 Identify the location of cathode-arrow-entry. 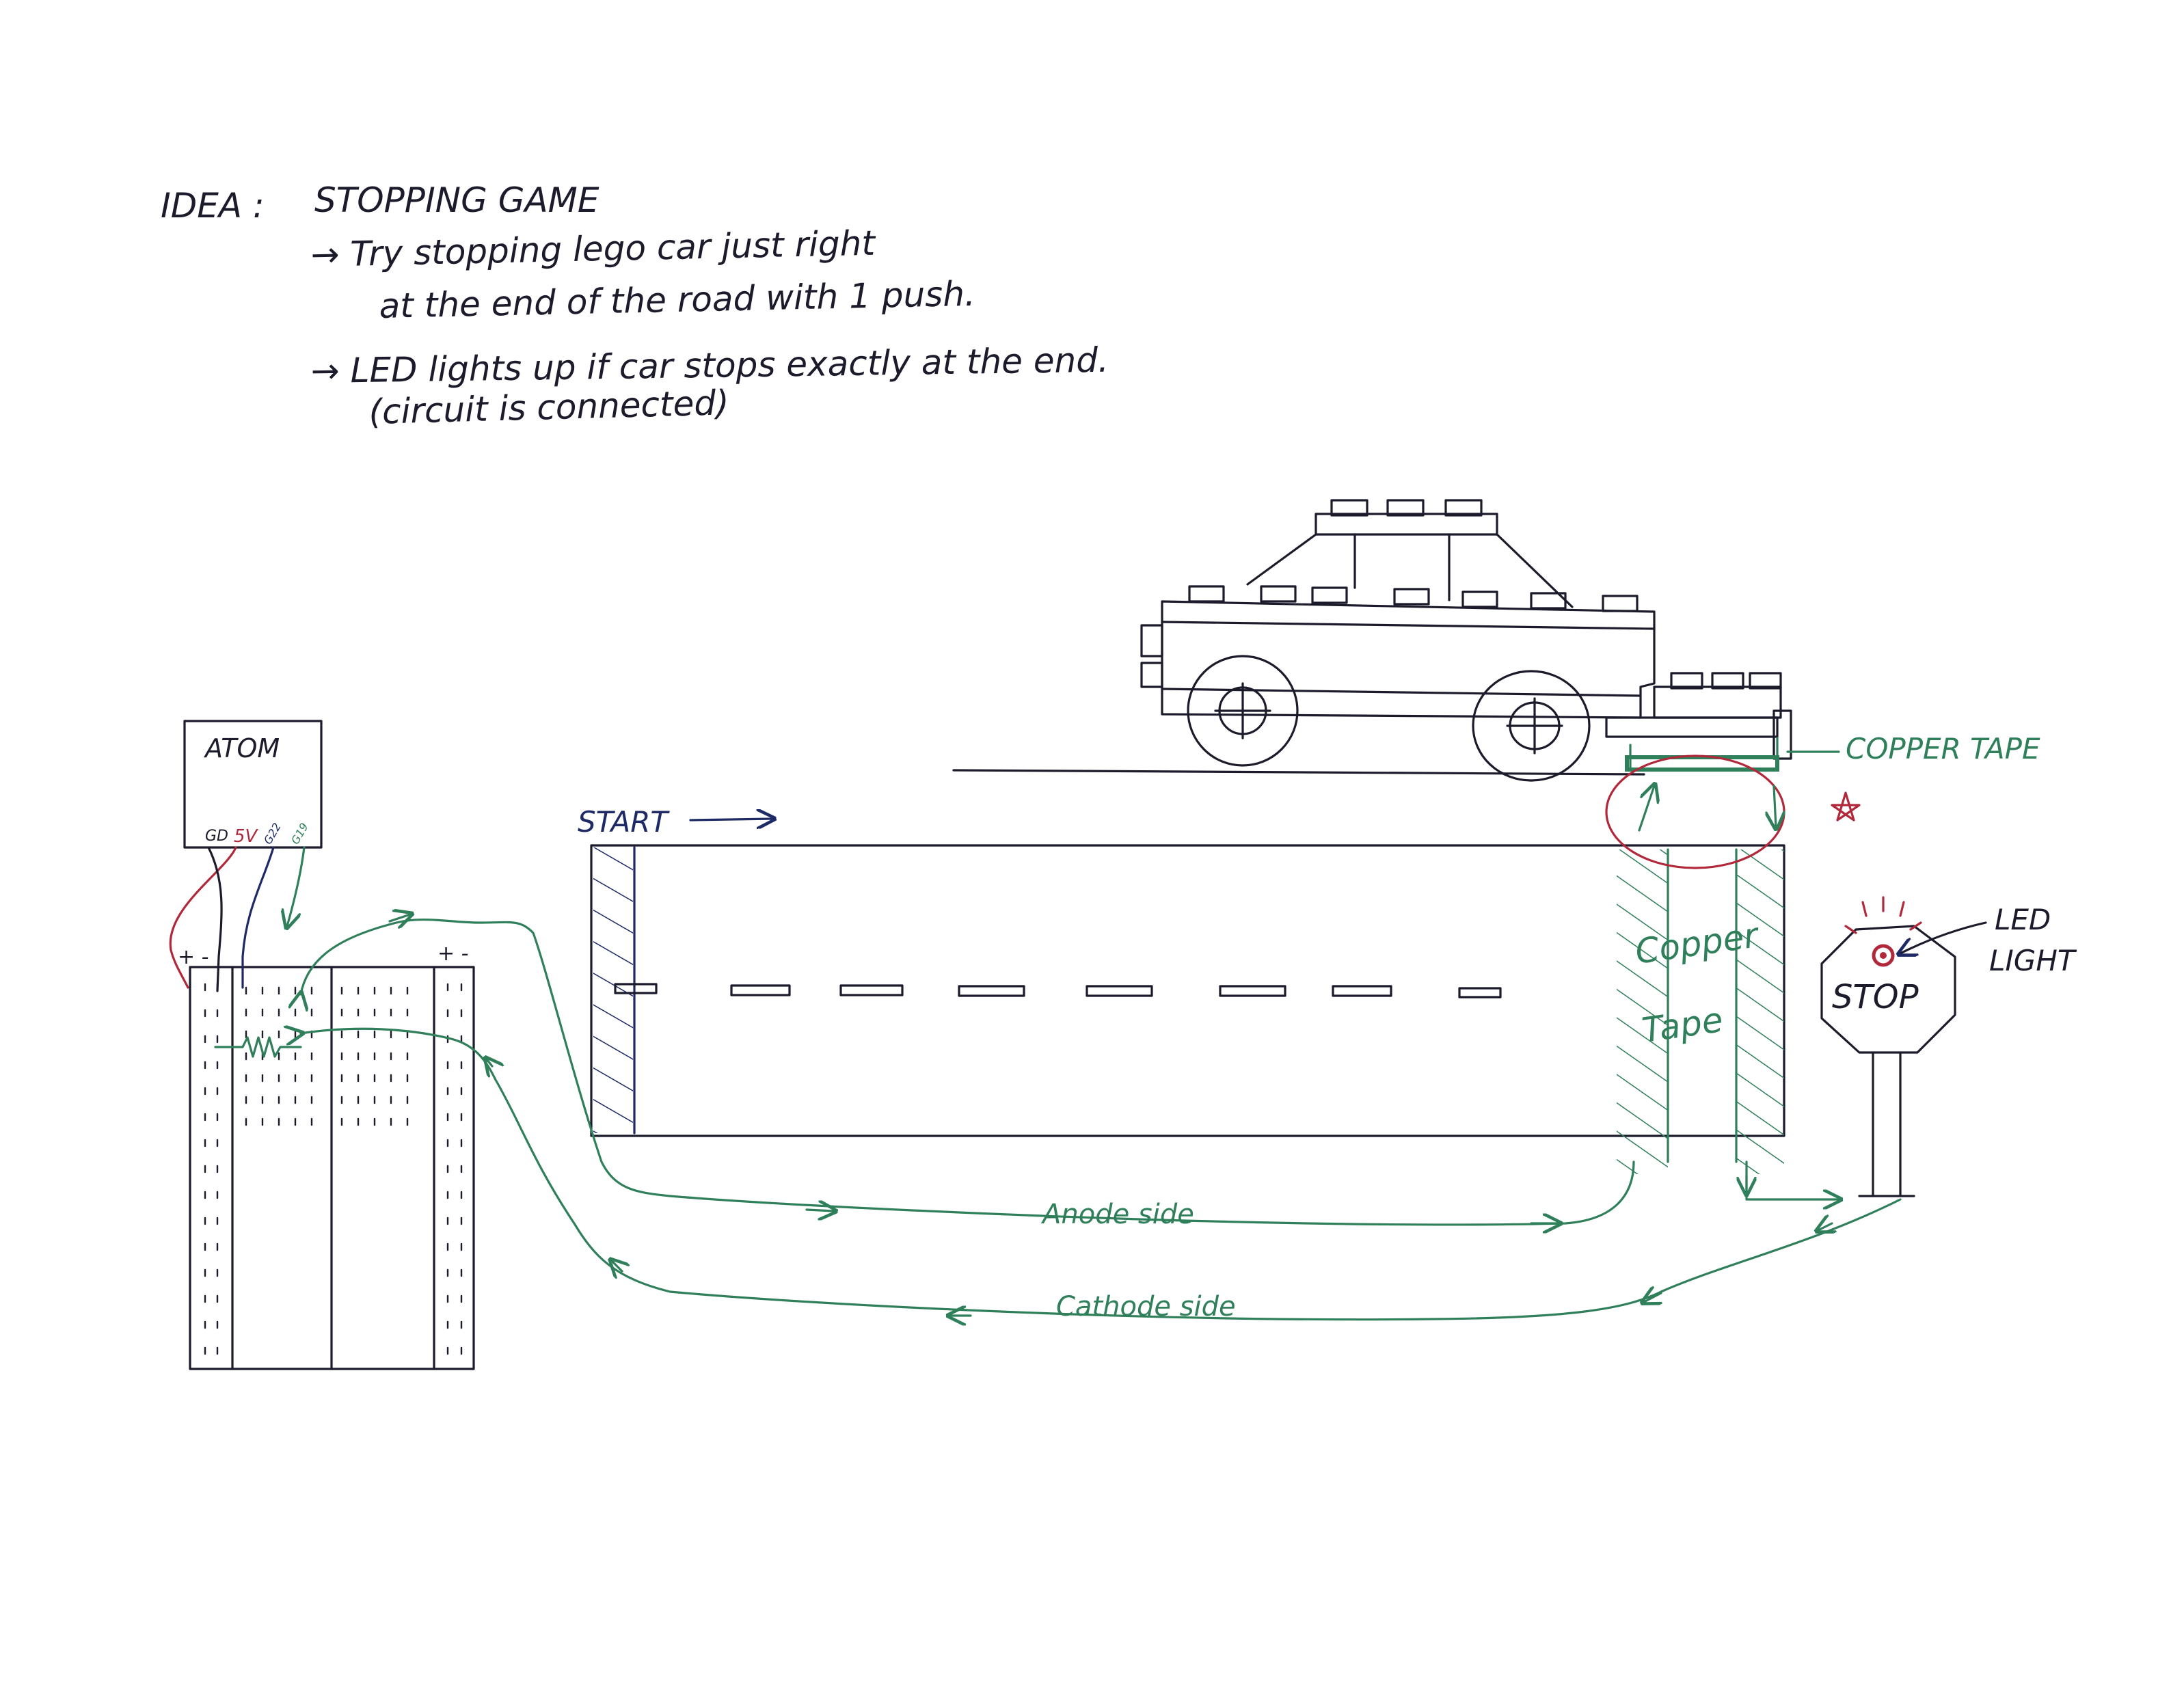
(489, 1062).